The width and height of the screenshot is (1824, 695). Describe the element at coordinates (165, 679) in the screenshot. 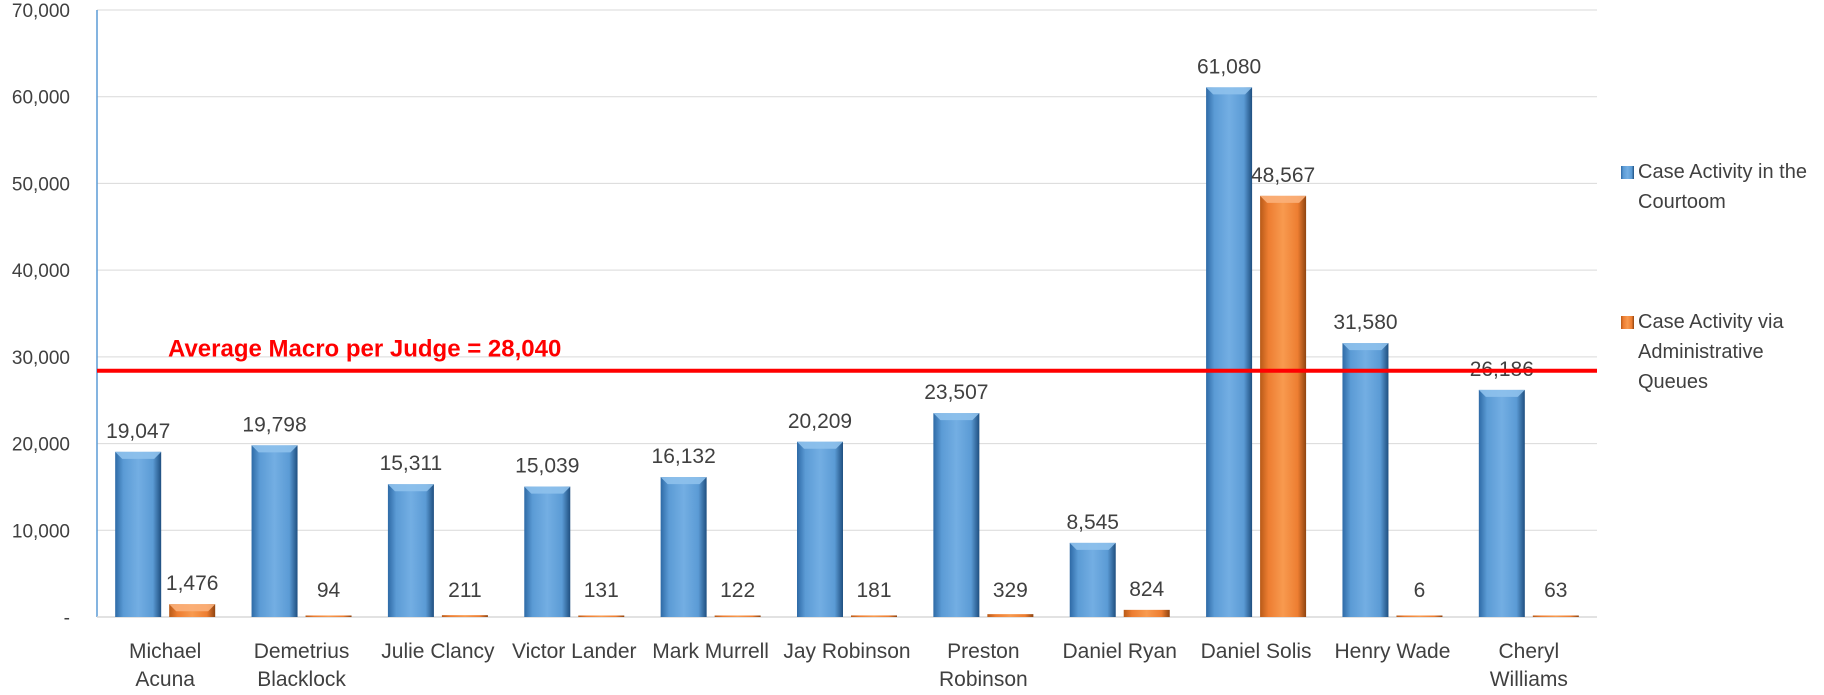

I see `x-tick-label: Acuna` at that location.